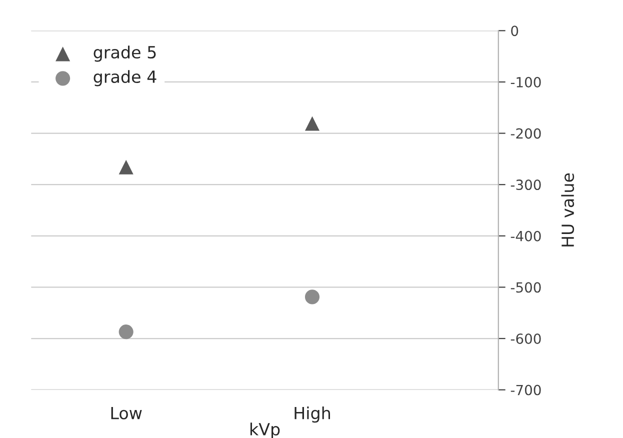  What do you see at coordinates (525, 133) in the screenshot?
I see `y-tick-label: -200` at bounding box center [525, 133].